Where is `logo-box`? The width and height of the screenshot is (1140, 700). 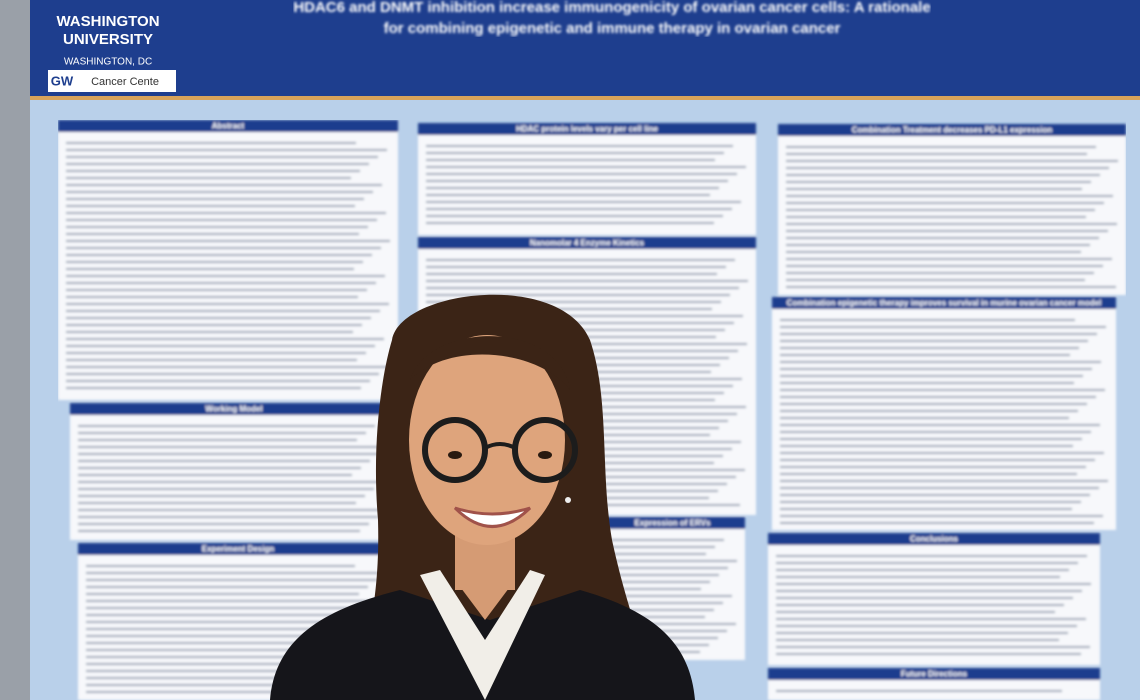
logo-box is located at coordinates (112, 81).